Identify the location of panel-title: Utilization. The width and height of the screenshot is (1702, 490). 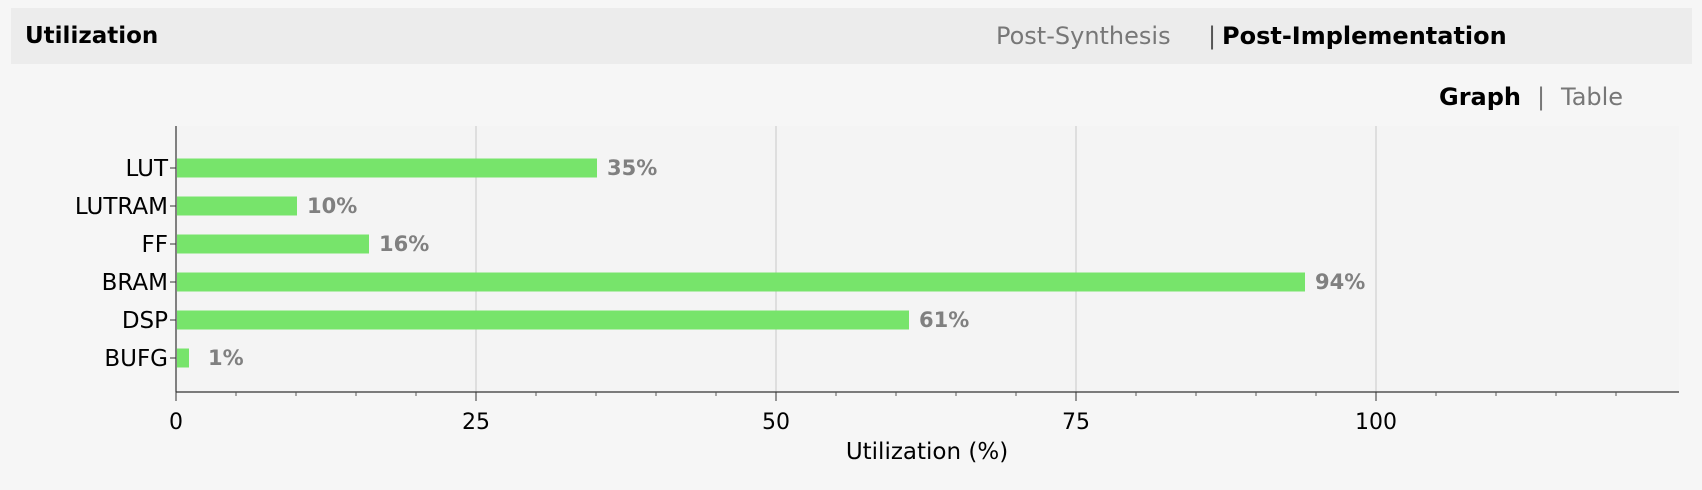
(92, 36).